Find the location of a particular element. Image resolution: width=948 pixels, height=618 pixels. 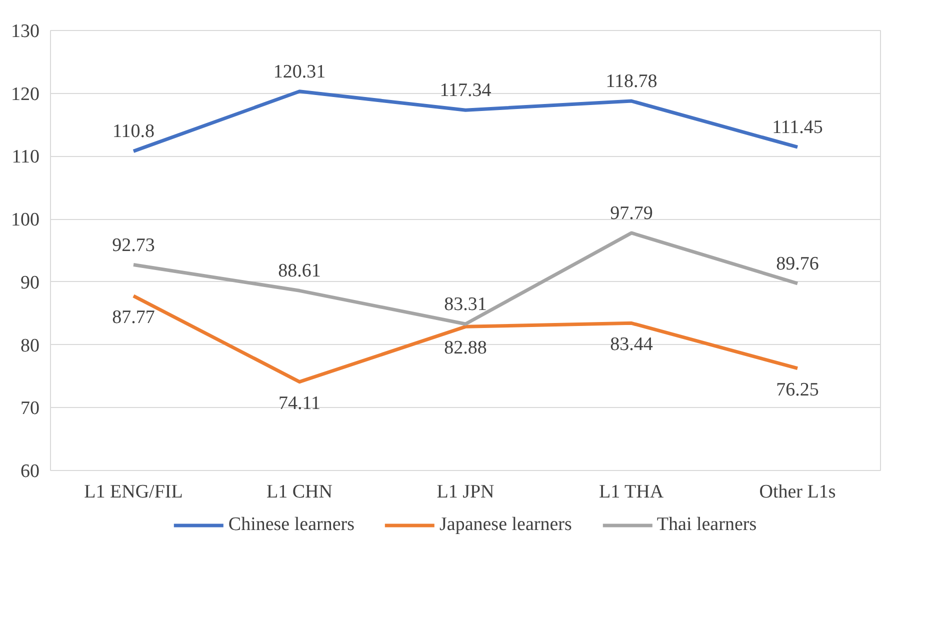

data-label: 111.45 is located at coordinates (797, 127).